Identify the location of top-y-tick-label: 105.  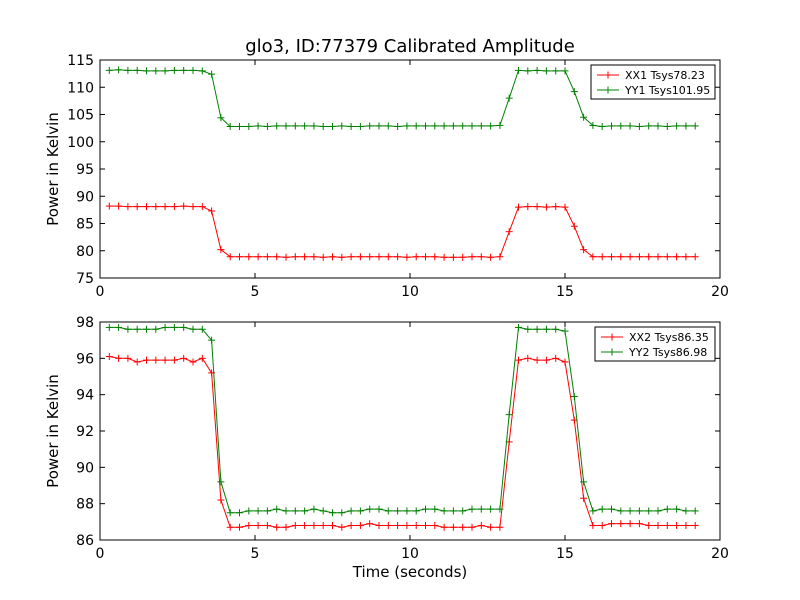
(80, 116).